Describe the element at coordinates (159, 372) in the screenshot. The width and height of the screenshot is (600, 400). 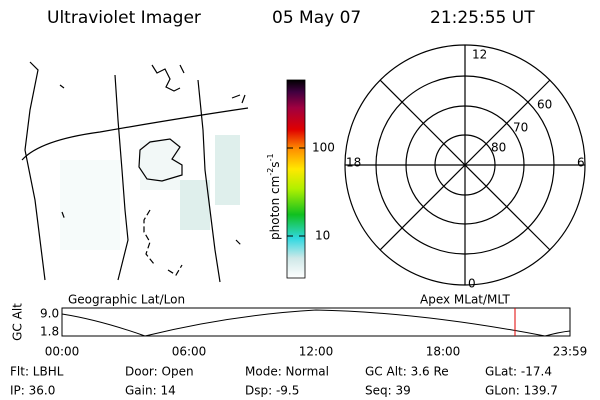
I see `status-field: Door: Open` at that location.